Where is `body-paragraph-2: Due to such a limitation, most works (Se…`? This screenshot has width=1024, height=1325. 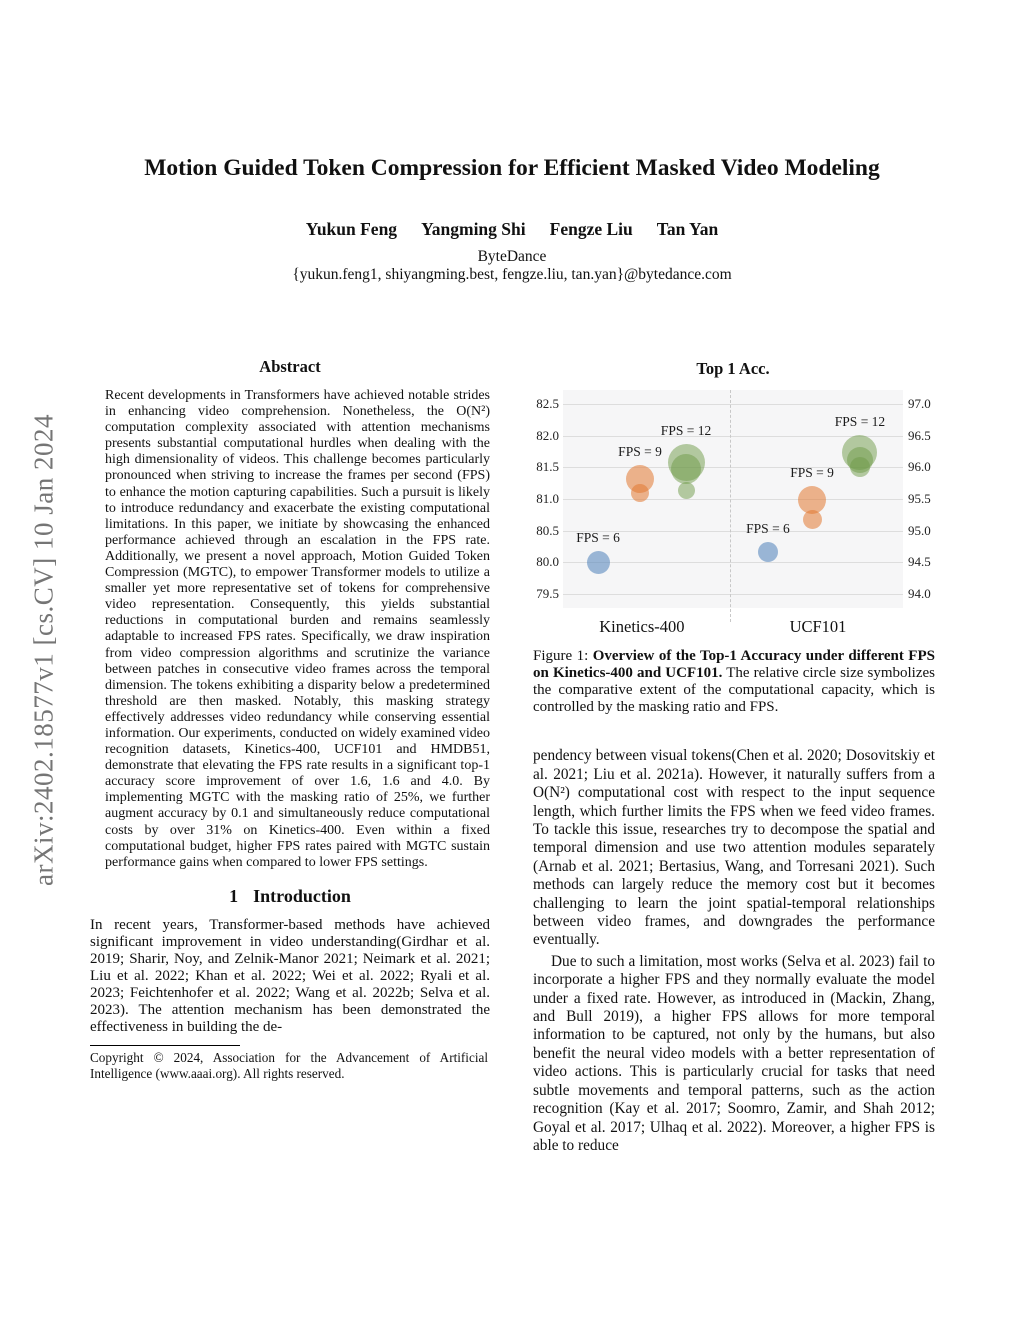 body-paragraph-2: Due to such a limitation, most works (Se… is located at coordinates (734, 1053).